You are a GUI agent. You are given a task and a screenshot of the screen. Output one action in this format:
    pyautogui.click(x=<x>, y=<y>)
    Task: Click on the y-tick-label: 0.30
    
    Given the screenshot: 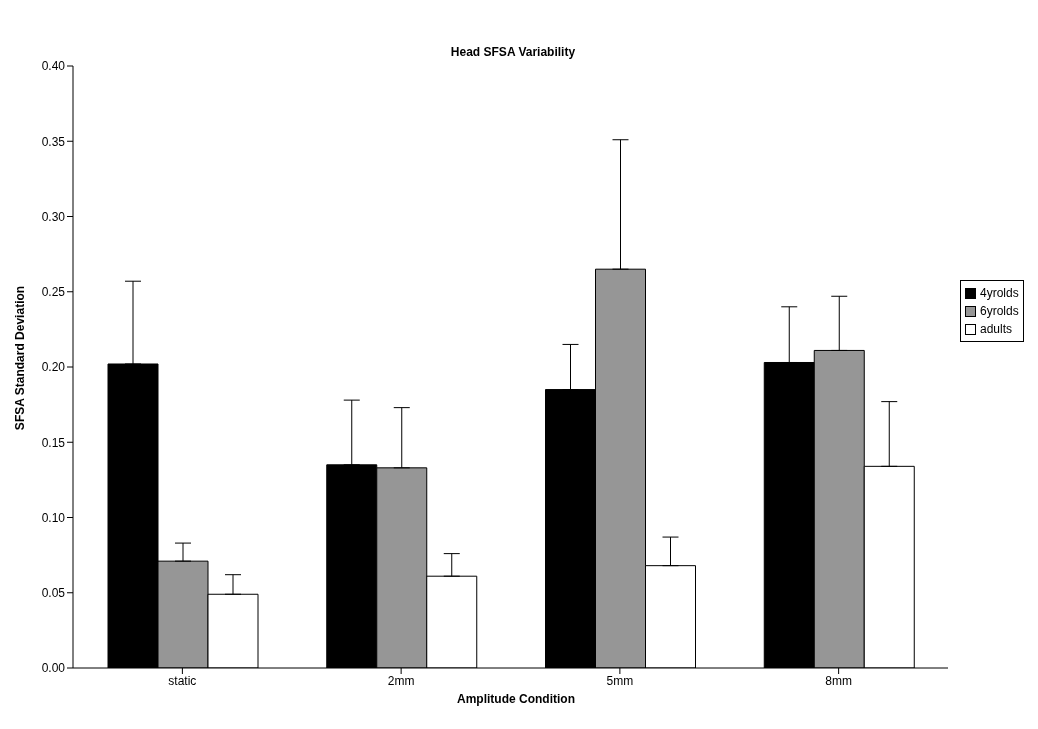 What is the action you would take?
    pyautogui.click(x=53, y=216)
    